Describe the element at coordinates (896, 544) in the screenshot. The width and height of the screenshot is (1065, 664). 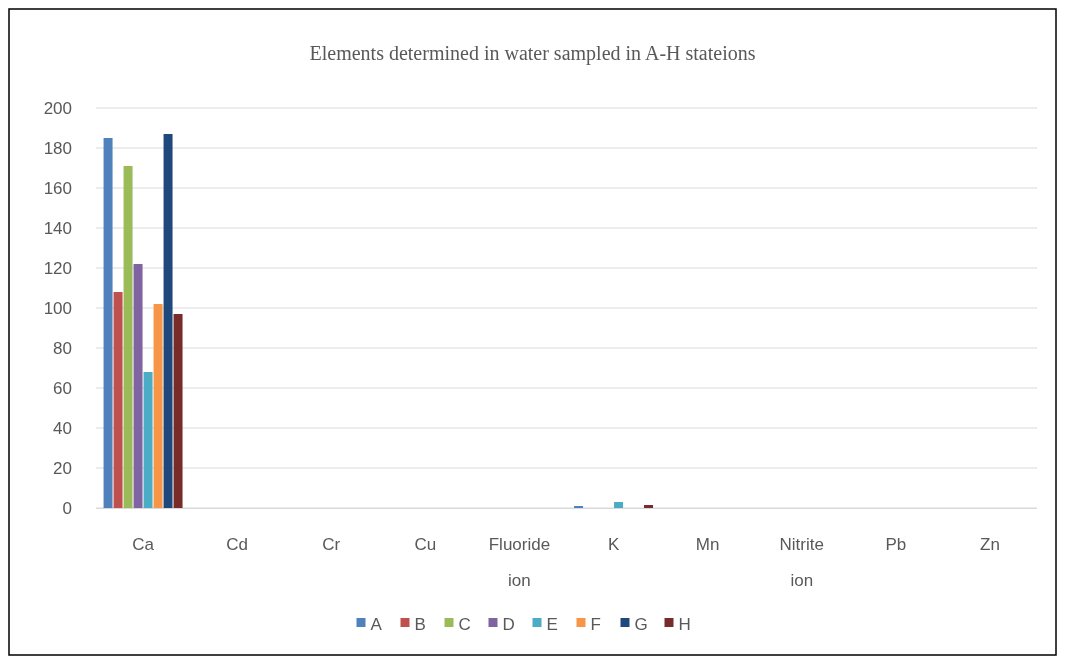
I see `x-tick-label: Pb` at that location.